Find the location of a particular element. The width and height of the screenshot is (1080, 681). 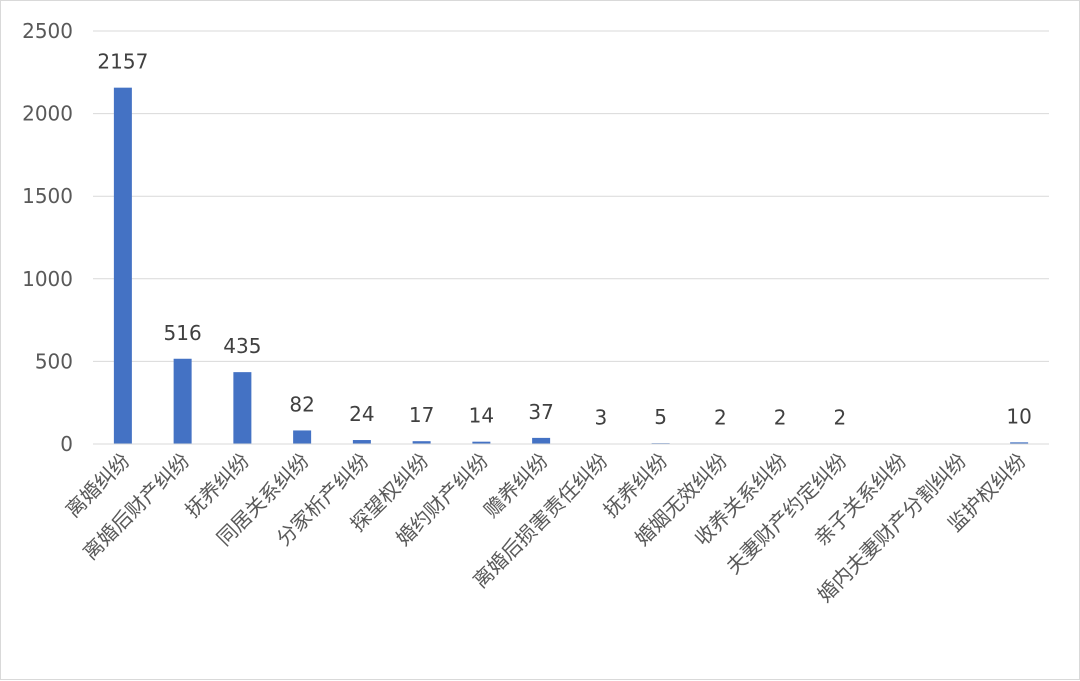

y-tick-label: 2500 is located at coordinates (47, 31).